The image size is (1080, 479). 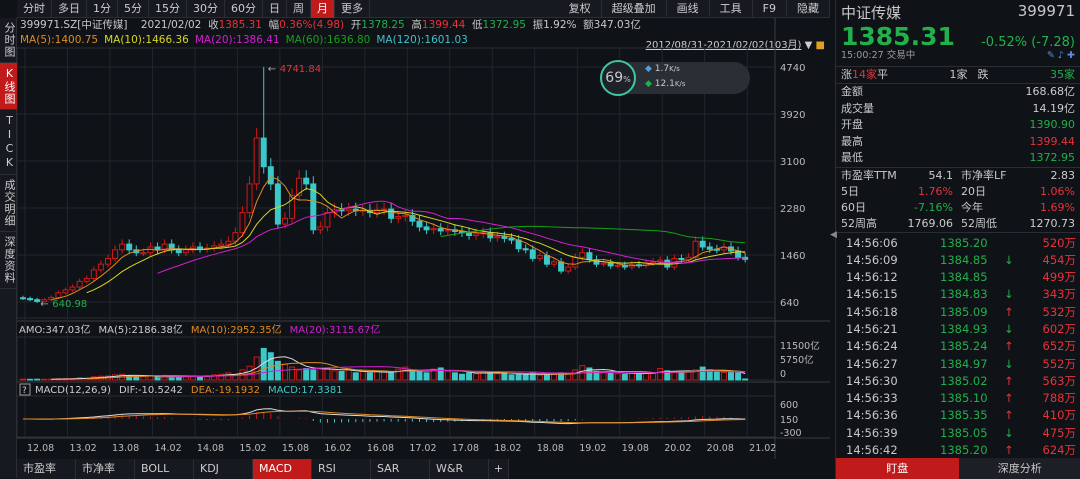 I want to click on legend-item: DEA:-19.1932, so click(x=225, y=390).